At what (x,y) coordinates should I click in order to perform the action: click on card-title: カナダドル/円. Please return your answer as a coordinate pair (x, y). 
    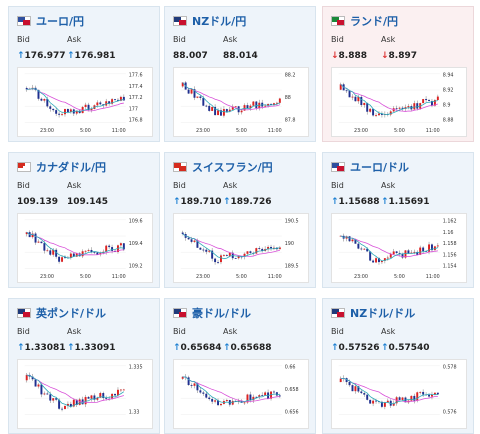
    Looking at the image, I should click on (61, 167).